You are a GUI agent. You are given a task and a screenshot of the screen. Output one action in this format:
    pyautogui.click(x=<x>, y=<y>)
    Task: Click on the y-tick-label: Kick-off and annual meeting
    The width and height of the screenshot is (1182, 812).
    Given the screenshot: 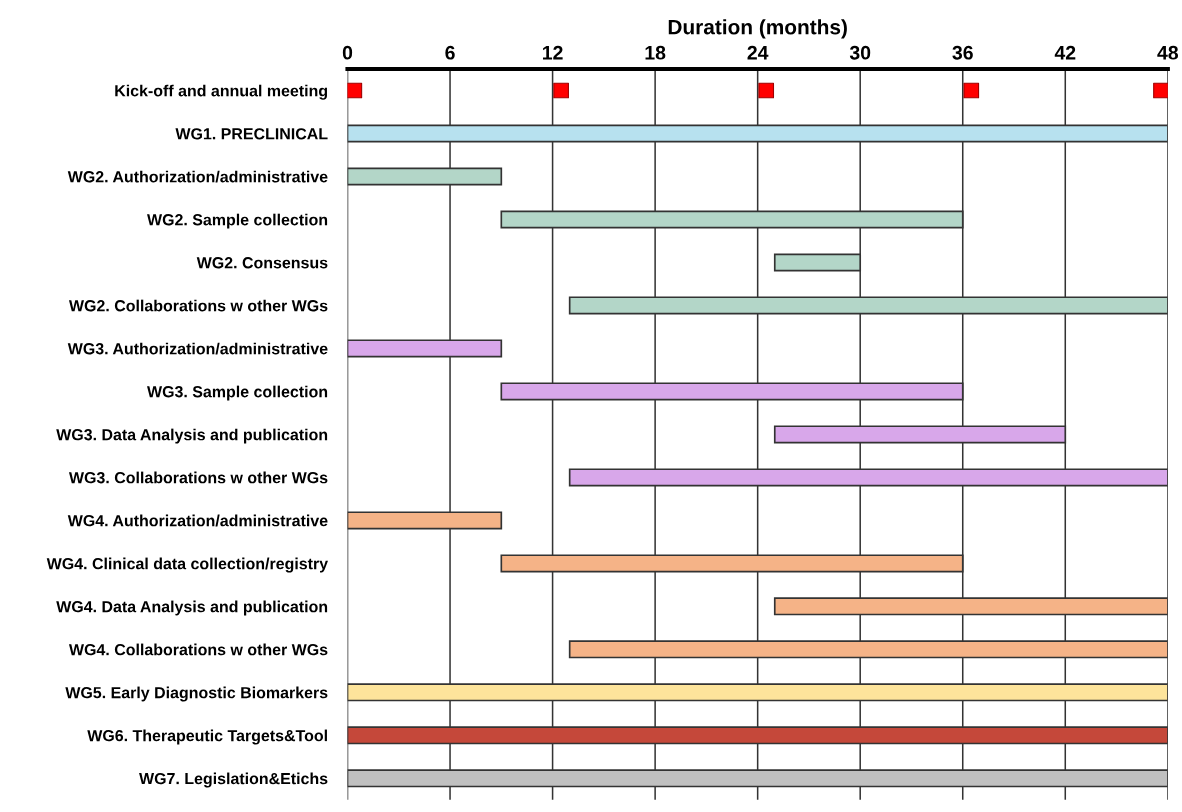 What is the action you would take?
    pyautogui.click(x=221, y=92)
    